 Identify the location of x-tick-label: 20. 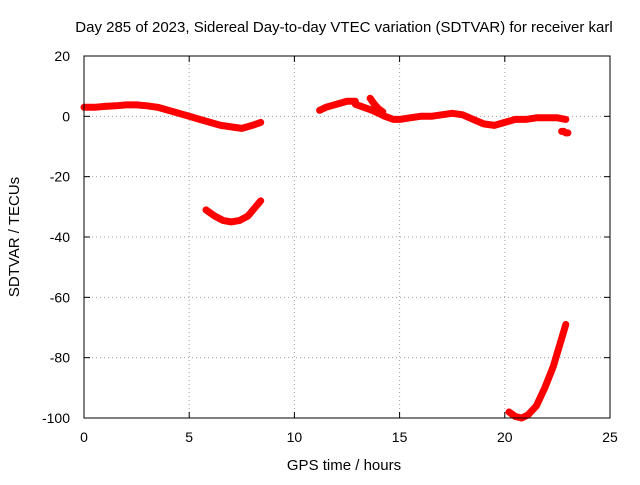
(505, 437).